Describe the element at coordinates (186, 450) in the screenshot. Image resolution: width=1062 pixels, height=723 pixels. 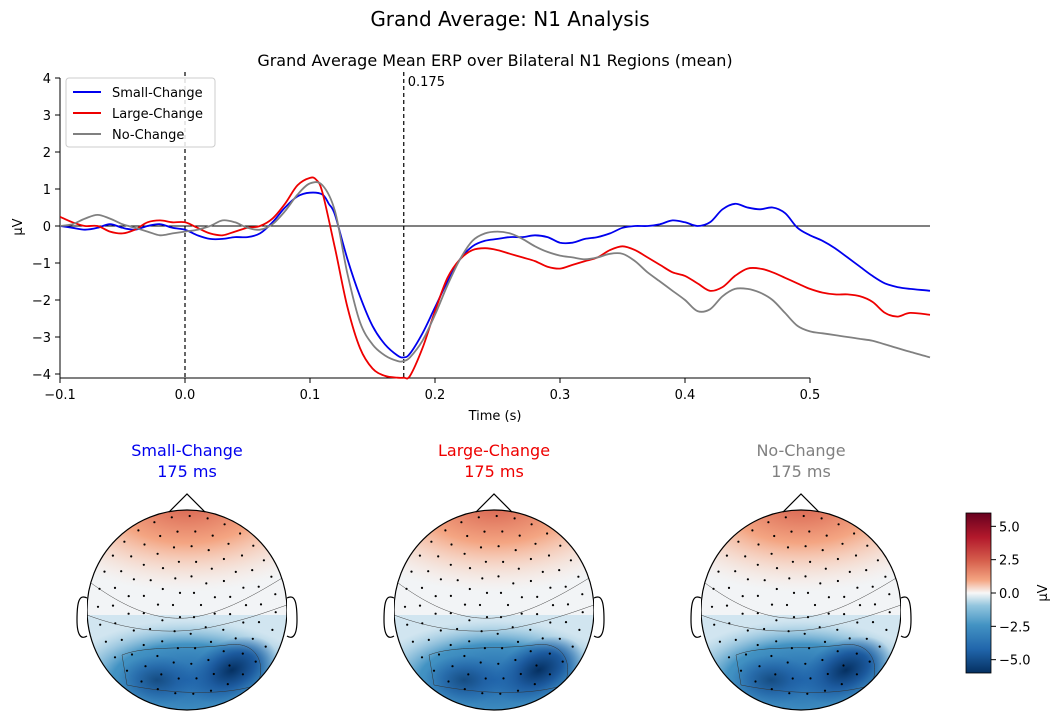
I see `topomap-title-small-change: Small-Change` at that location.